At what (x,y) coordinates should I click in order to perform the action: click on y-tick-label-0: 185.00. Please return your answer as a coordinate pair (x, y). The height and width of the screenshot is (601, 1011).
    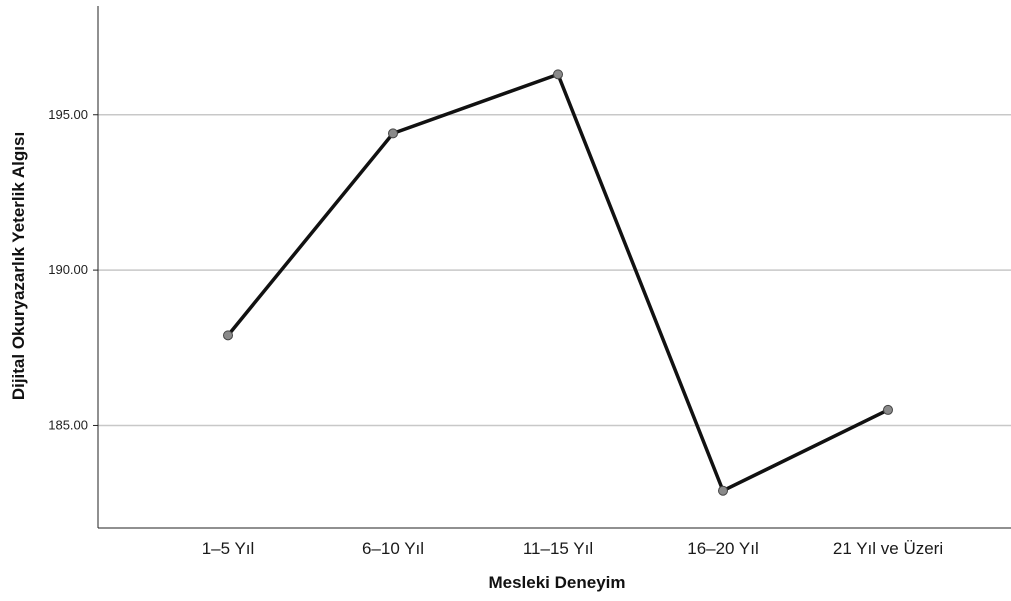
    Looking at the image, I should click on (68, 424).